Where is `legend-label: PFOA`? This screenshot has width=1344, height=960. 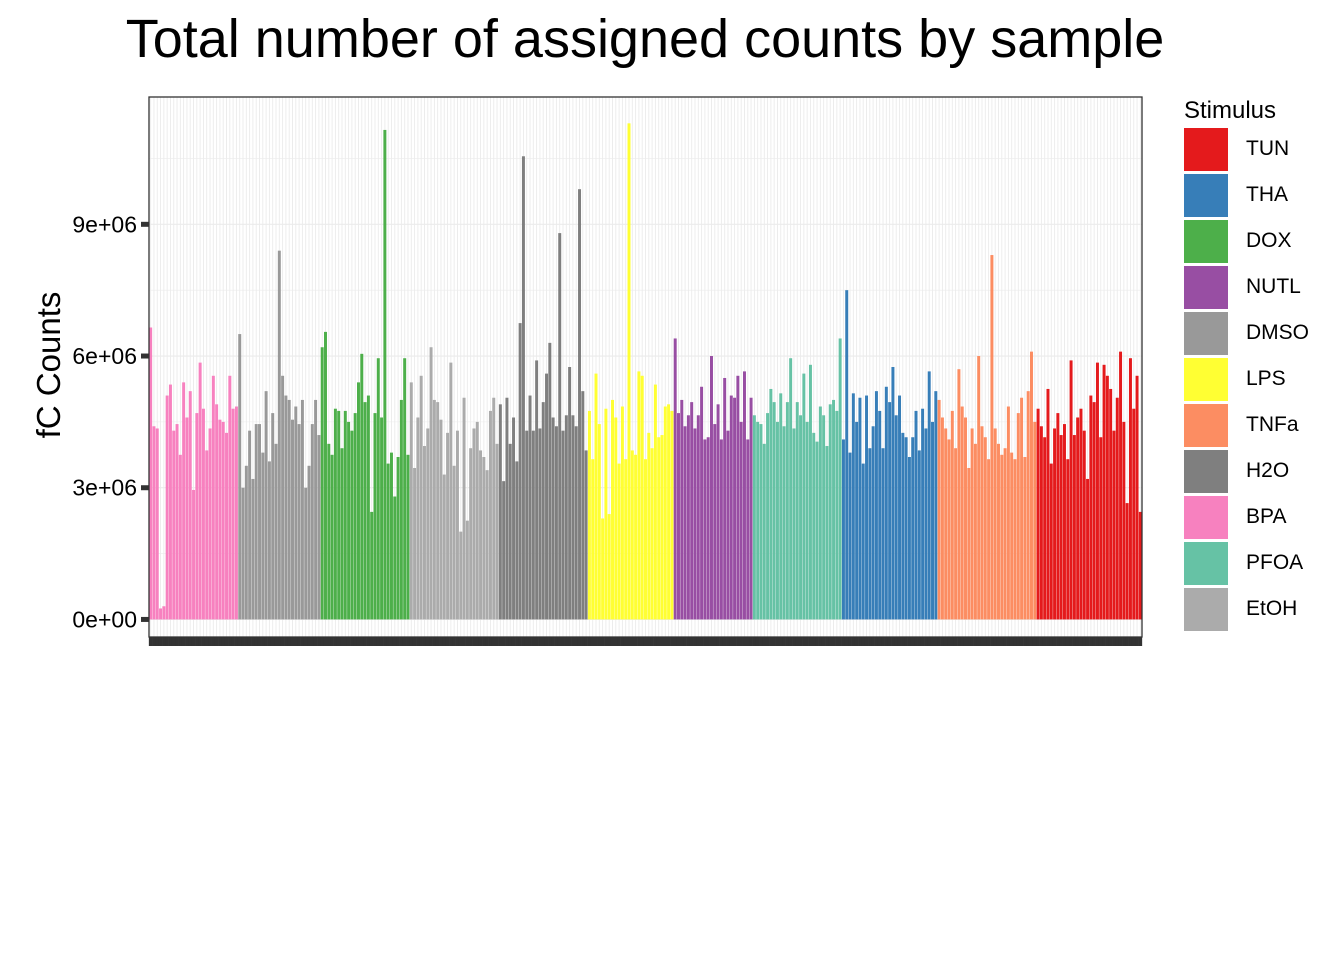
legend-label: PFOA is located at coordinates (1275, 562).